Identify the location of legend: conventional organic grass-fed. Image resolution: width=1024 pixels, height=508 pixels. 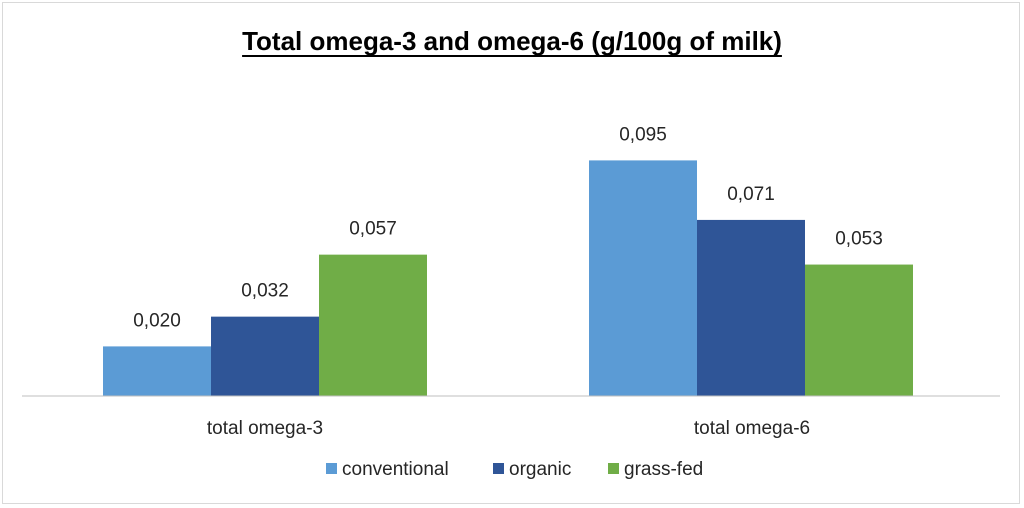
(514, 469).